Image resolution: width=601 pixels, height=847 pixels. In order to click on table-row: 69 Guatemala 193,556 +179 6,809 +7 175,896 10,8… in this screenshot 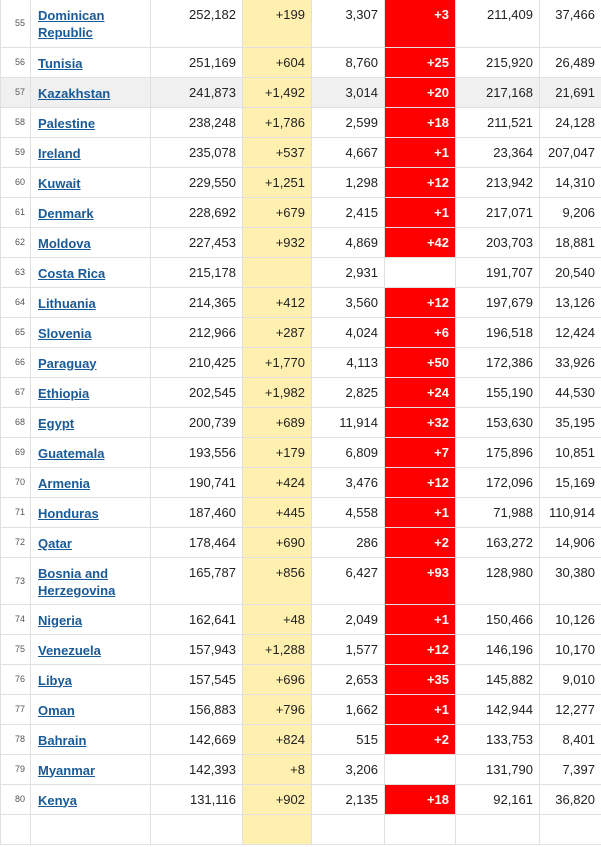, I will do `click(300, 452)`.